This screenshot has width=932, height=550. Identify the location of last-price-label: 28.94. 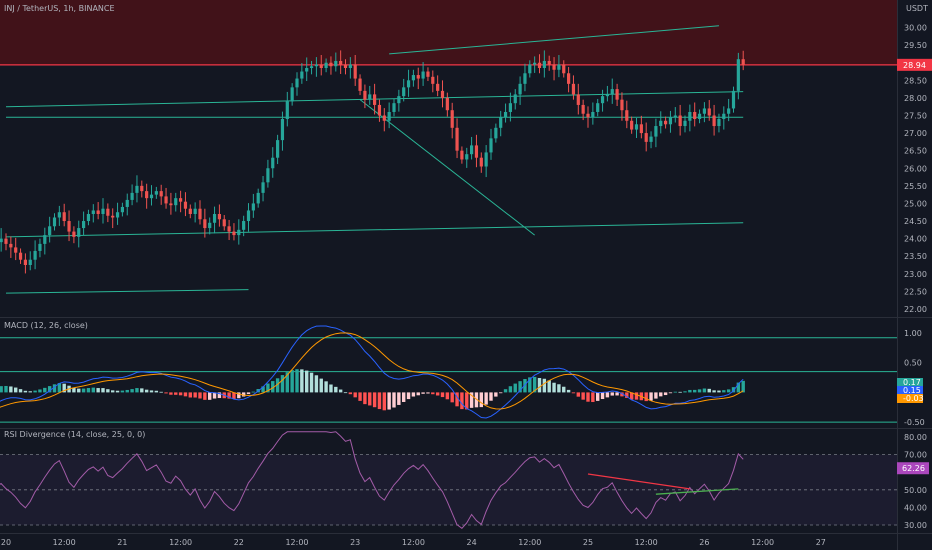
(914, 65).